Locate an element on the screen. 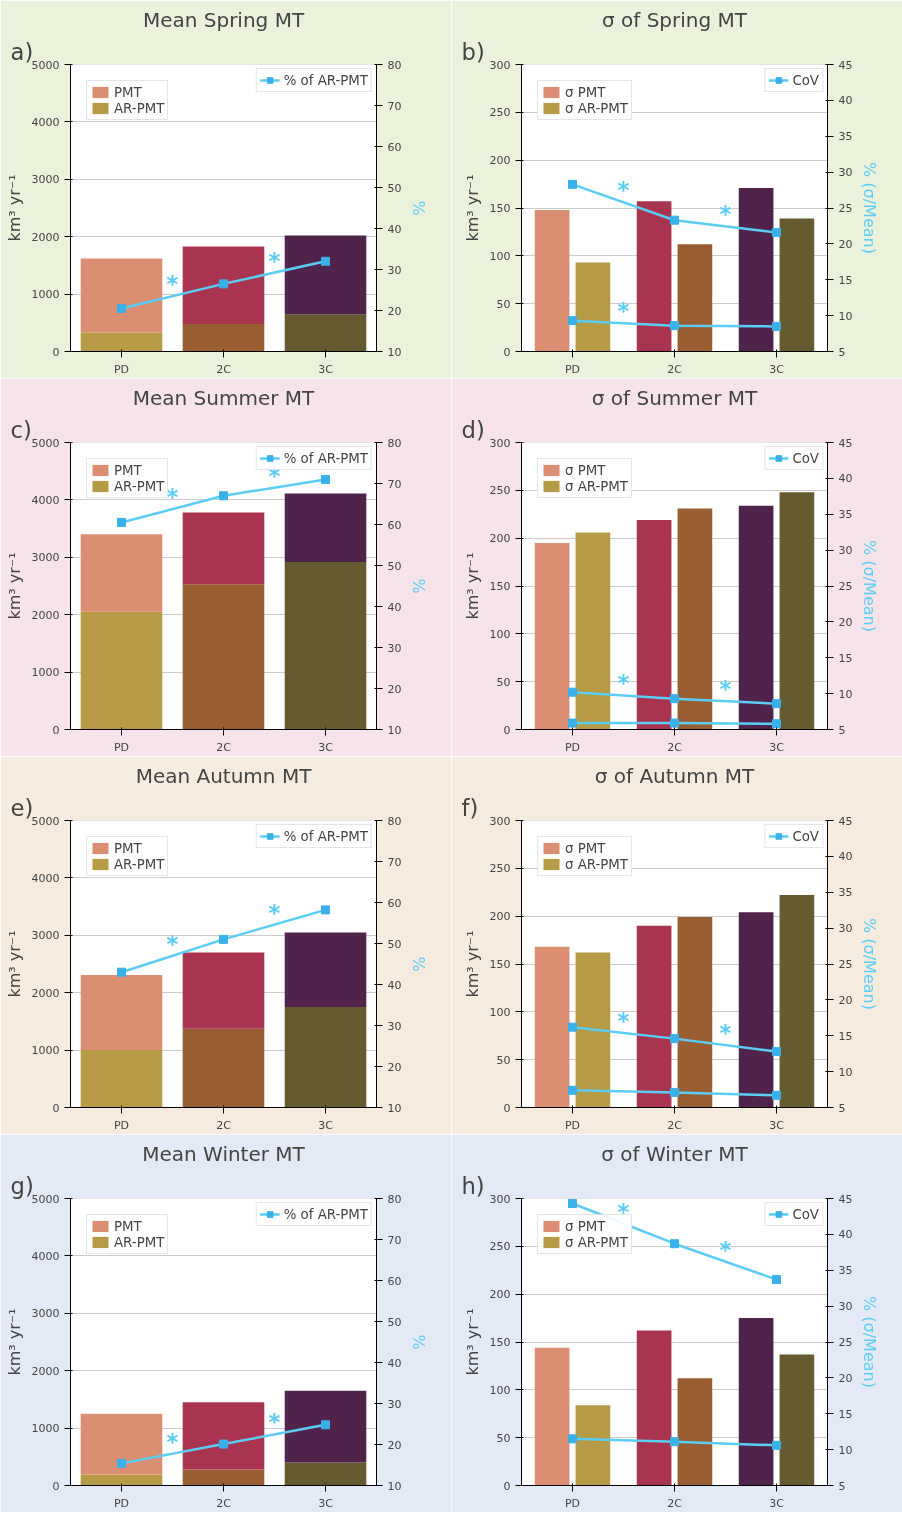  x-tick-label: 3C is located at coordinates (777, 1125).